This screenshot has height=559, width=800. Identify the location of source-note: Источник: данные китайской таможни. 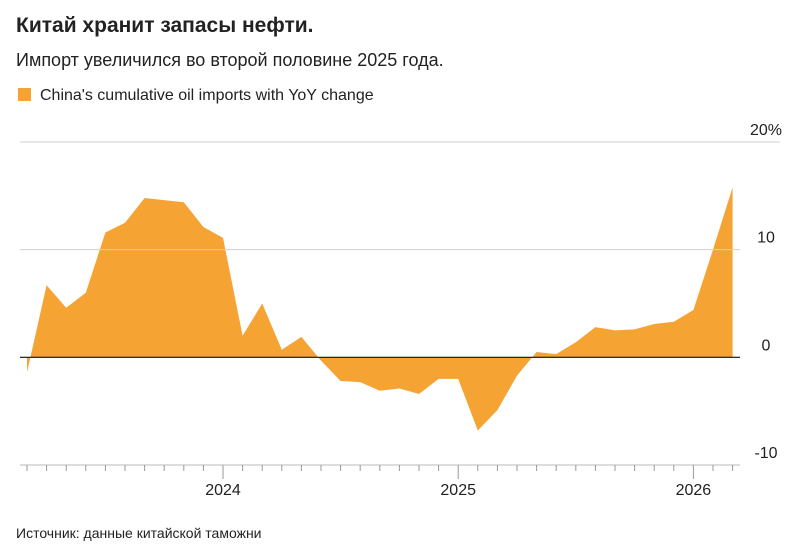
(139, 533).